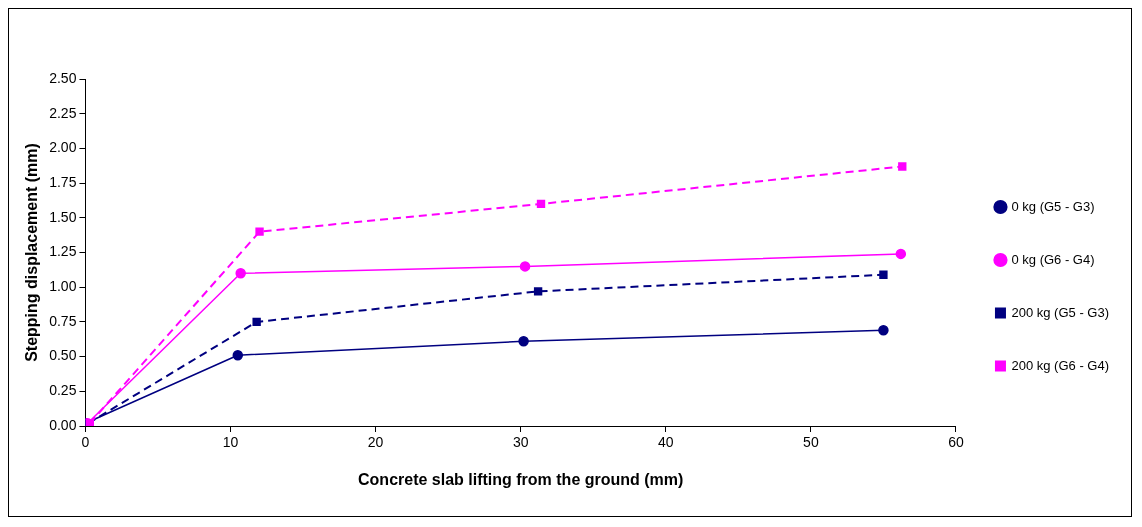 This screenshot has width=1142, height=527. What do you see at coordinates (956, 442) in the screenshot?
I see `x-tick-label: 60` at bounding box center [956, 442].